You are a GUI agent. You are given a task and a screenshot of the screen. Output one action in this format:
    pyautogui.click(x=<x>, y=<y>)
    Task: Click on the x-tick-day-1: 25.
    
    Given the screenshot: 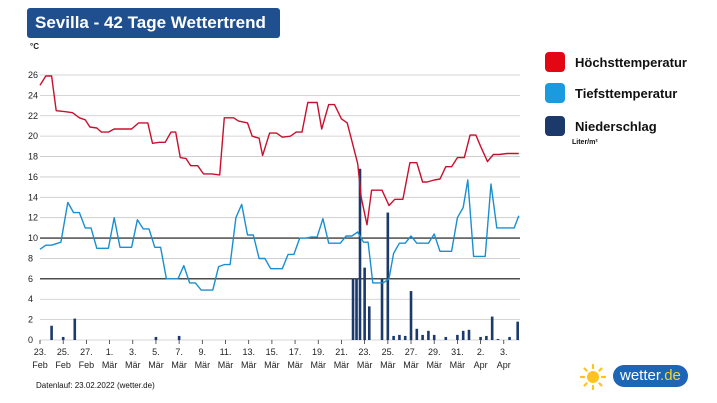 What is the action you would take?
    pyautogui.click(x=63, y=352)
    